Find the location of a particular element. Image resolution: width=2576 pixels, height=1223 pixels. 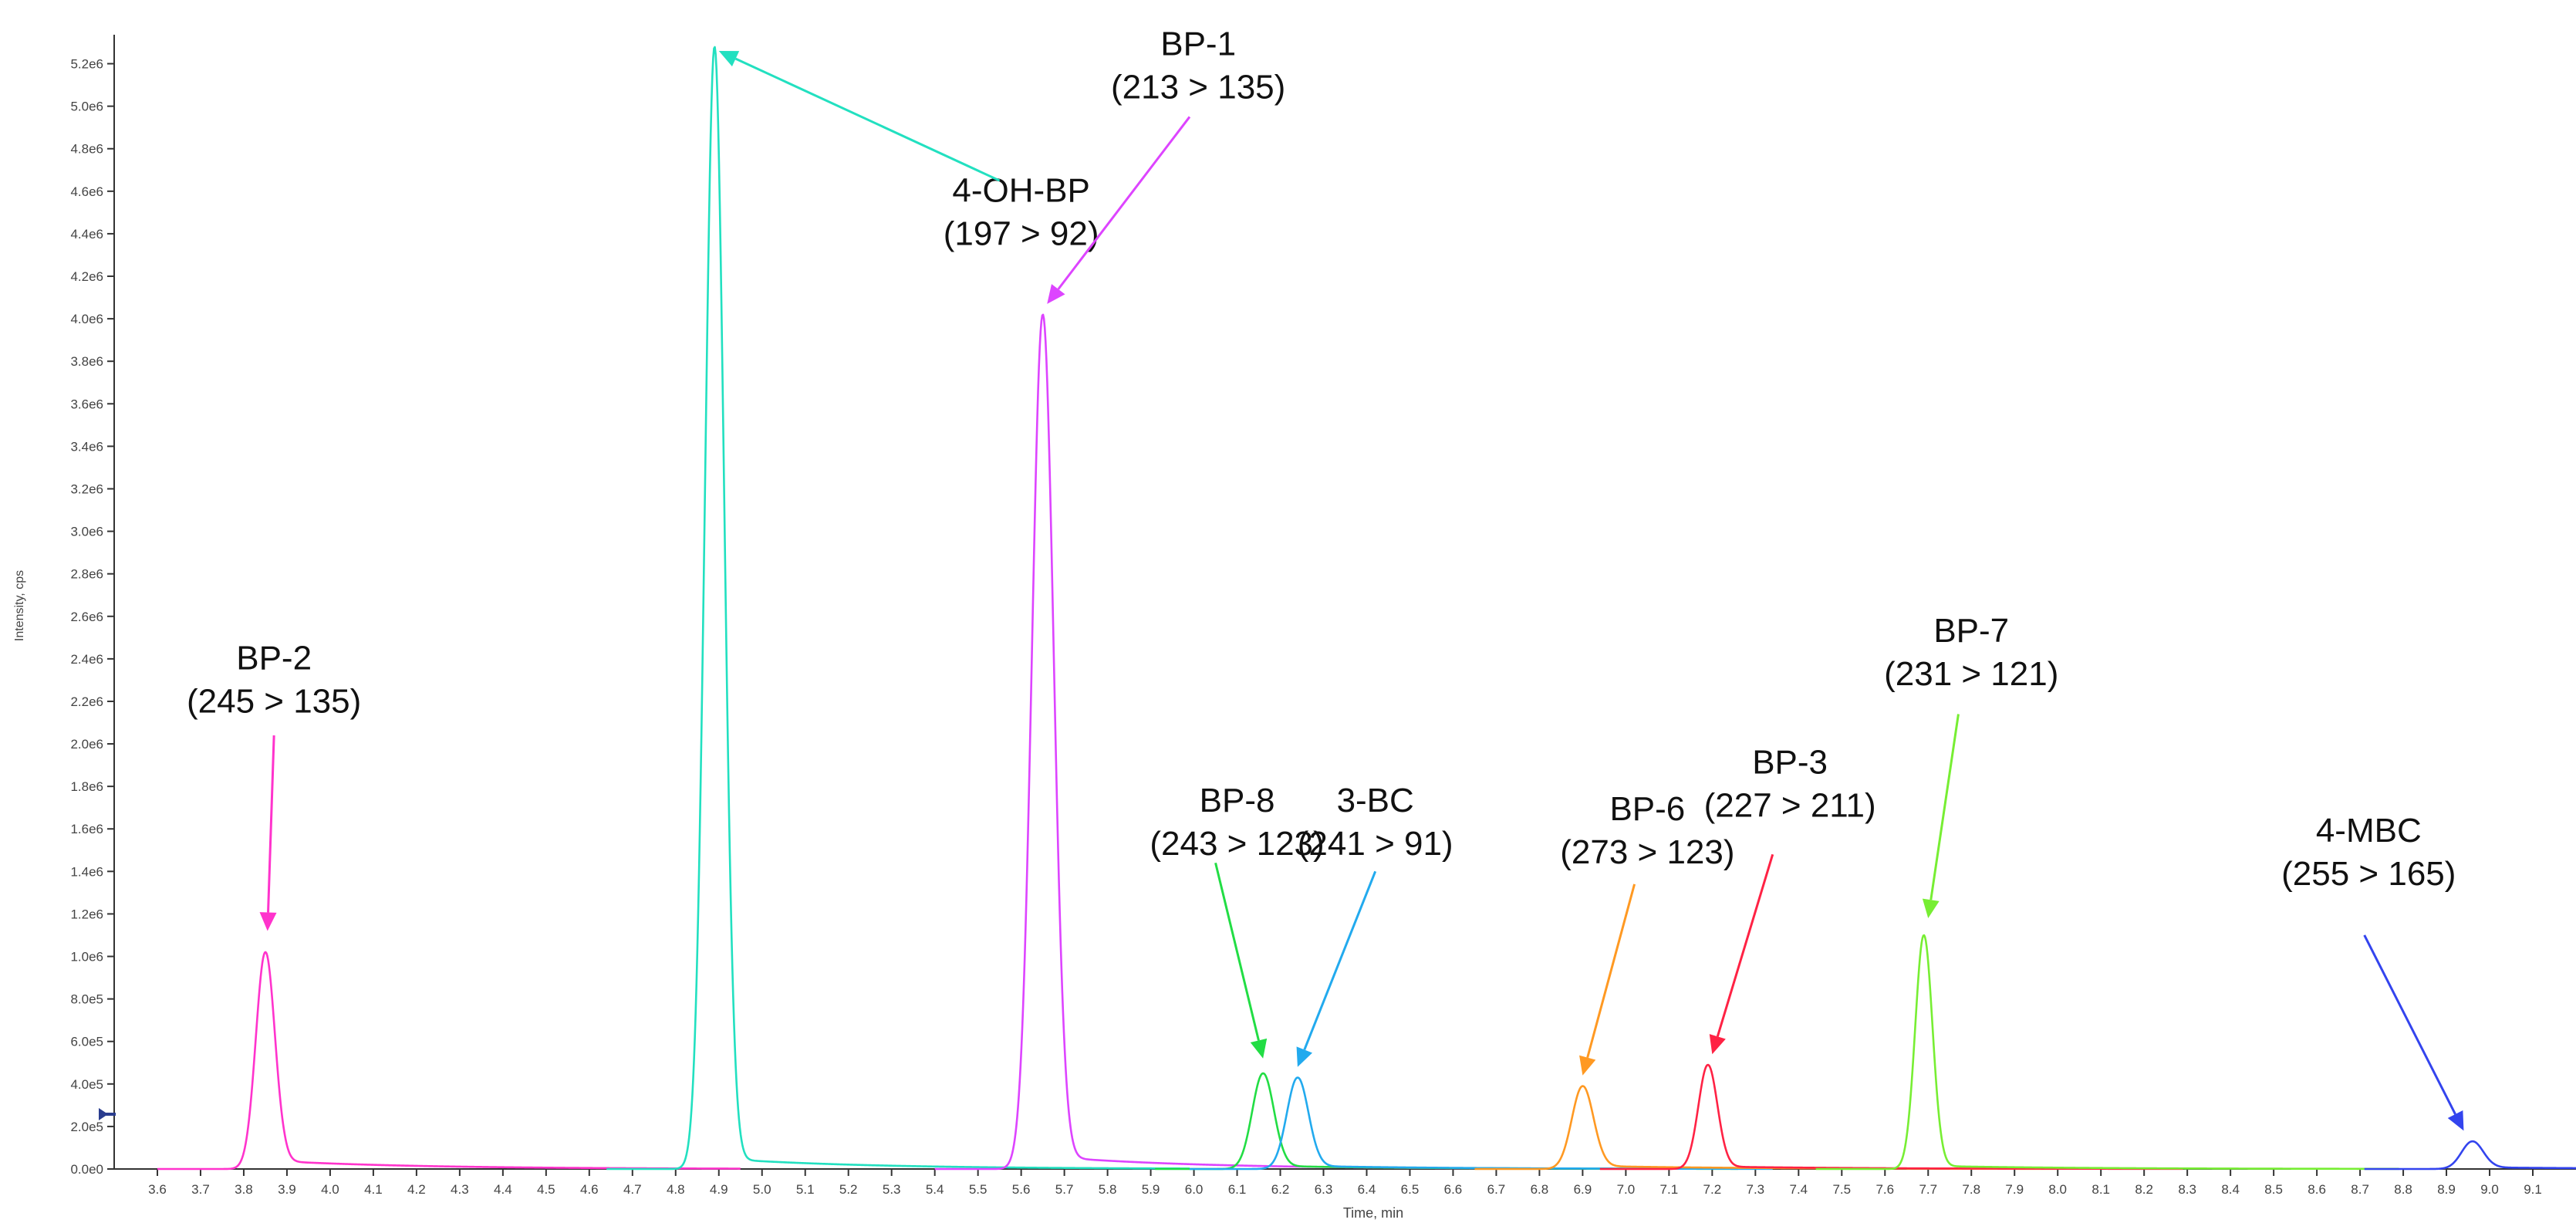

x-tick-label: 9.1 is located at coordinates (2533, 1189).